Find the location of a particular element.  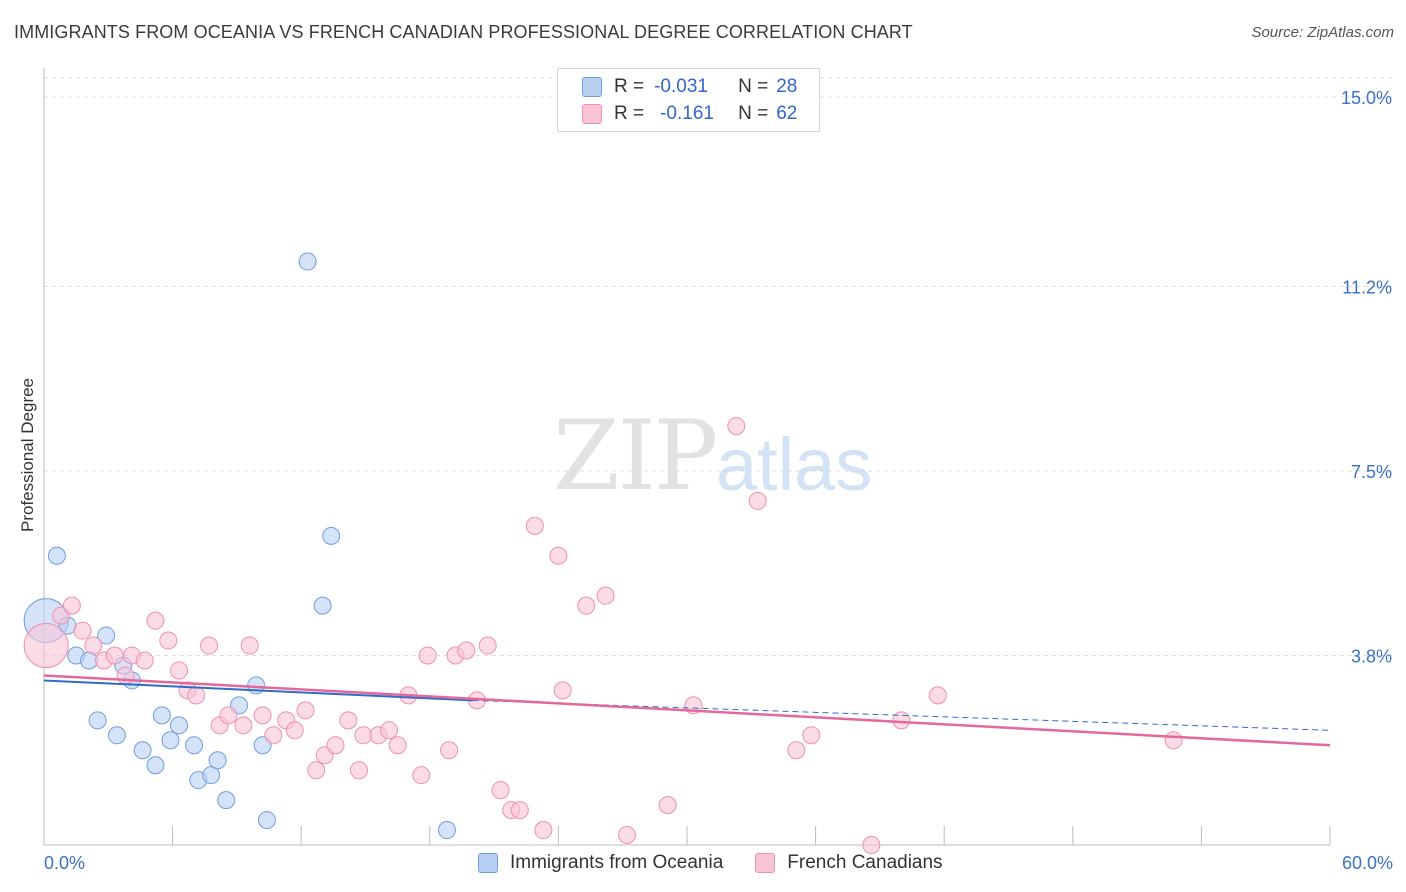

legend-n-value-french-canadian: 62 is located at coordinates (787, 113).